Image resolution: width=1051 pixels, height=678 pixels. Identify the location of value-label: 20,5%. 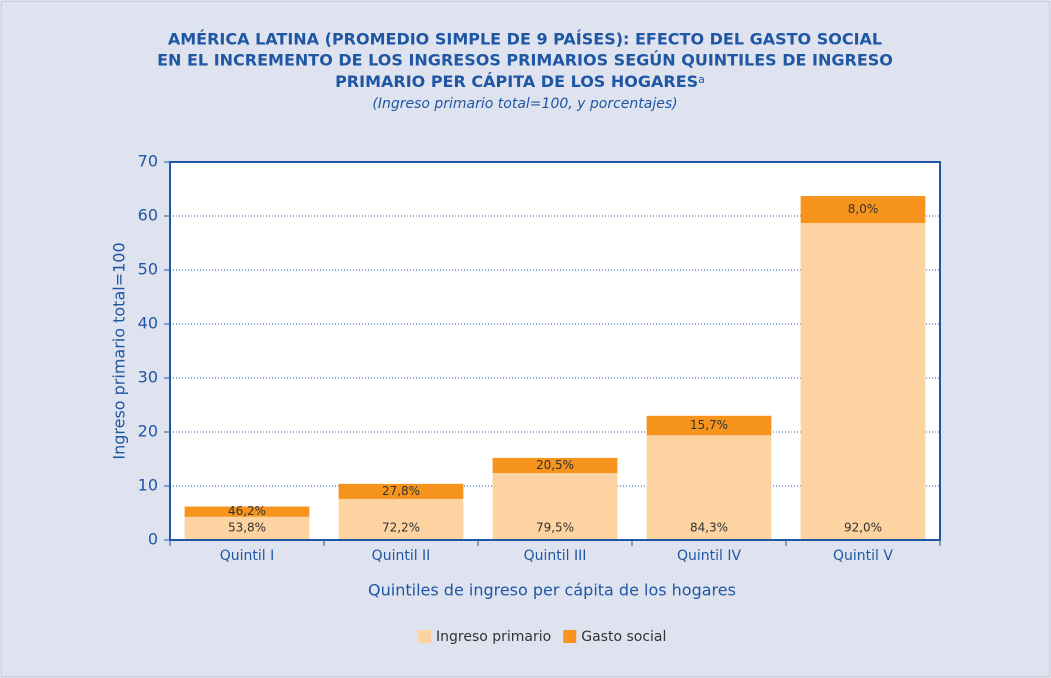
(555, 465).